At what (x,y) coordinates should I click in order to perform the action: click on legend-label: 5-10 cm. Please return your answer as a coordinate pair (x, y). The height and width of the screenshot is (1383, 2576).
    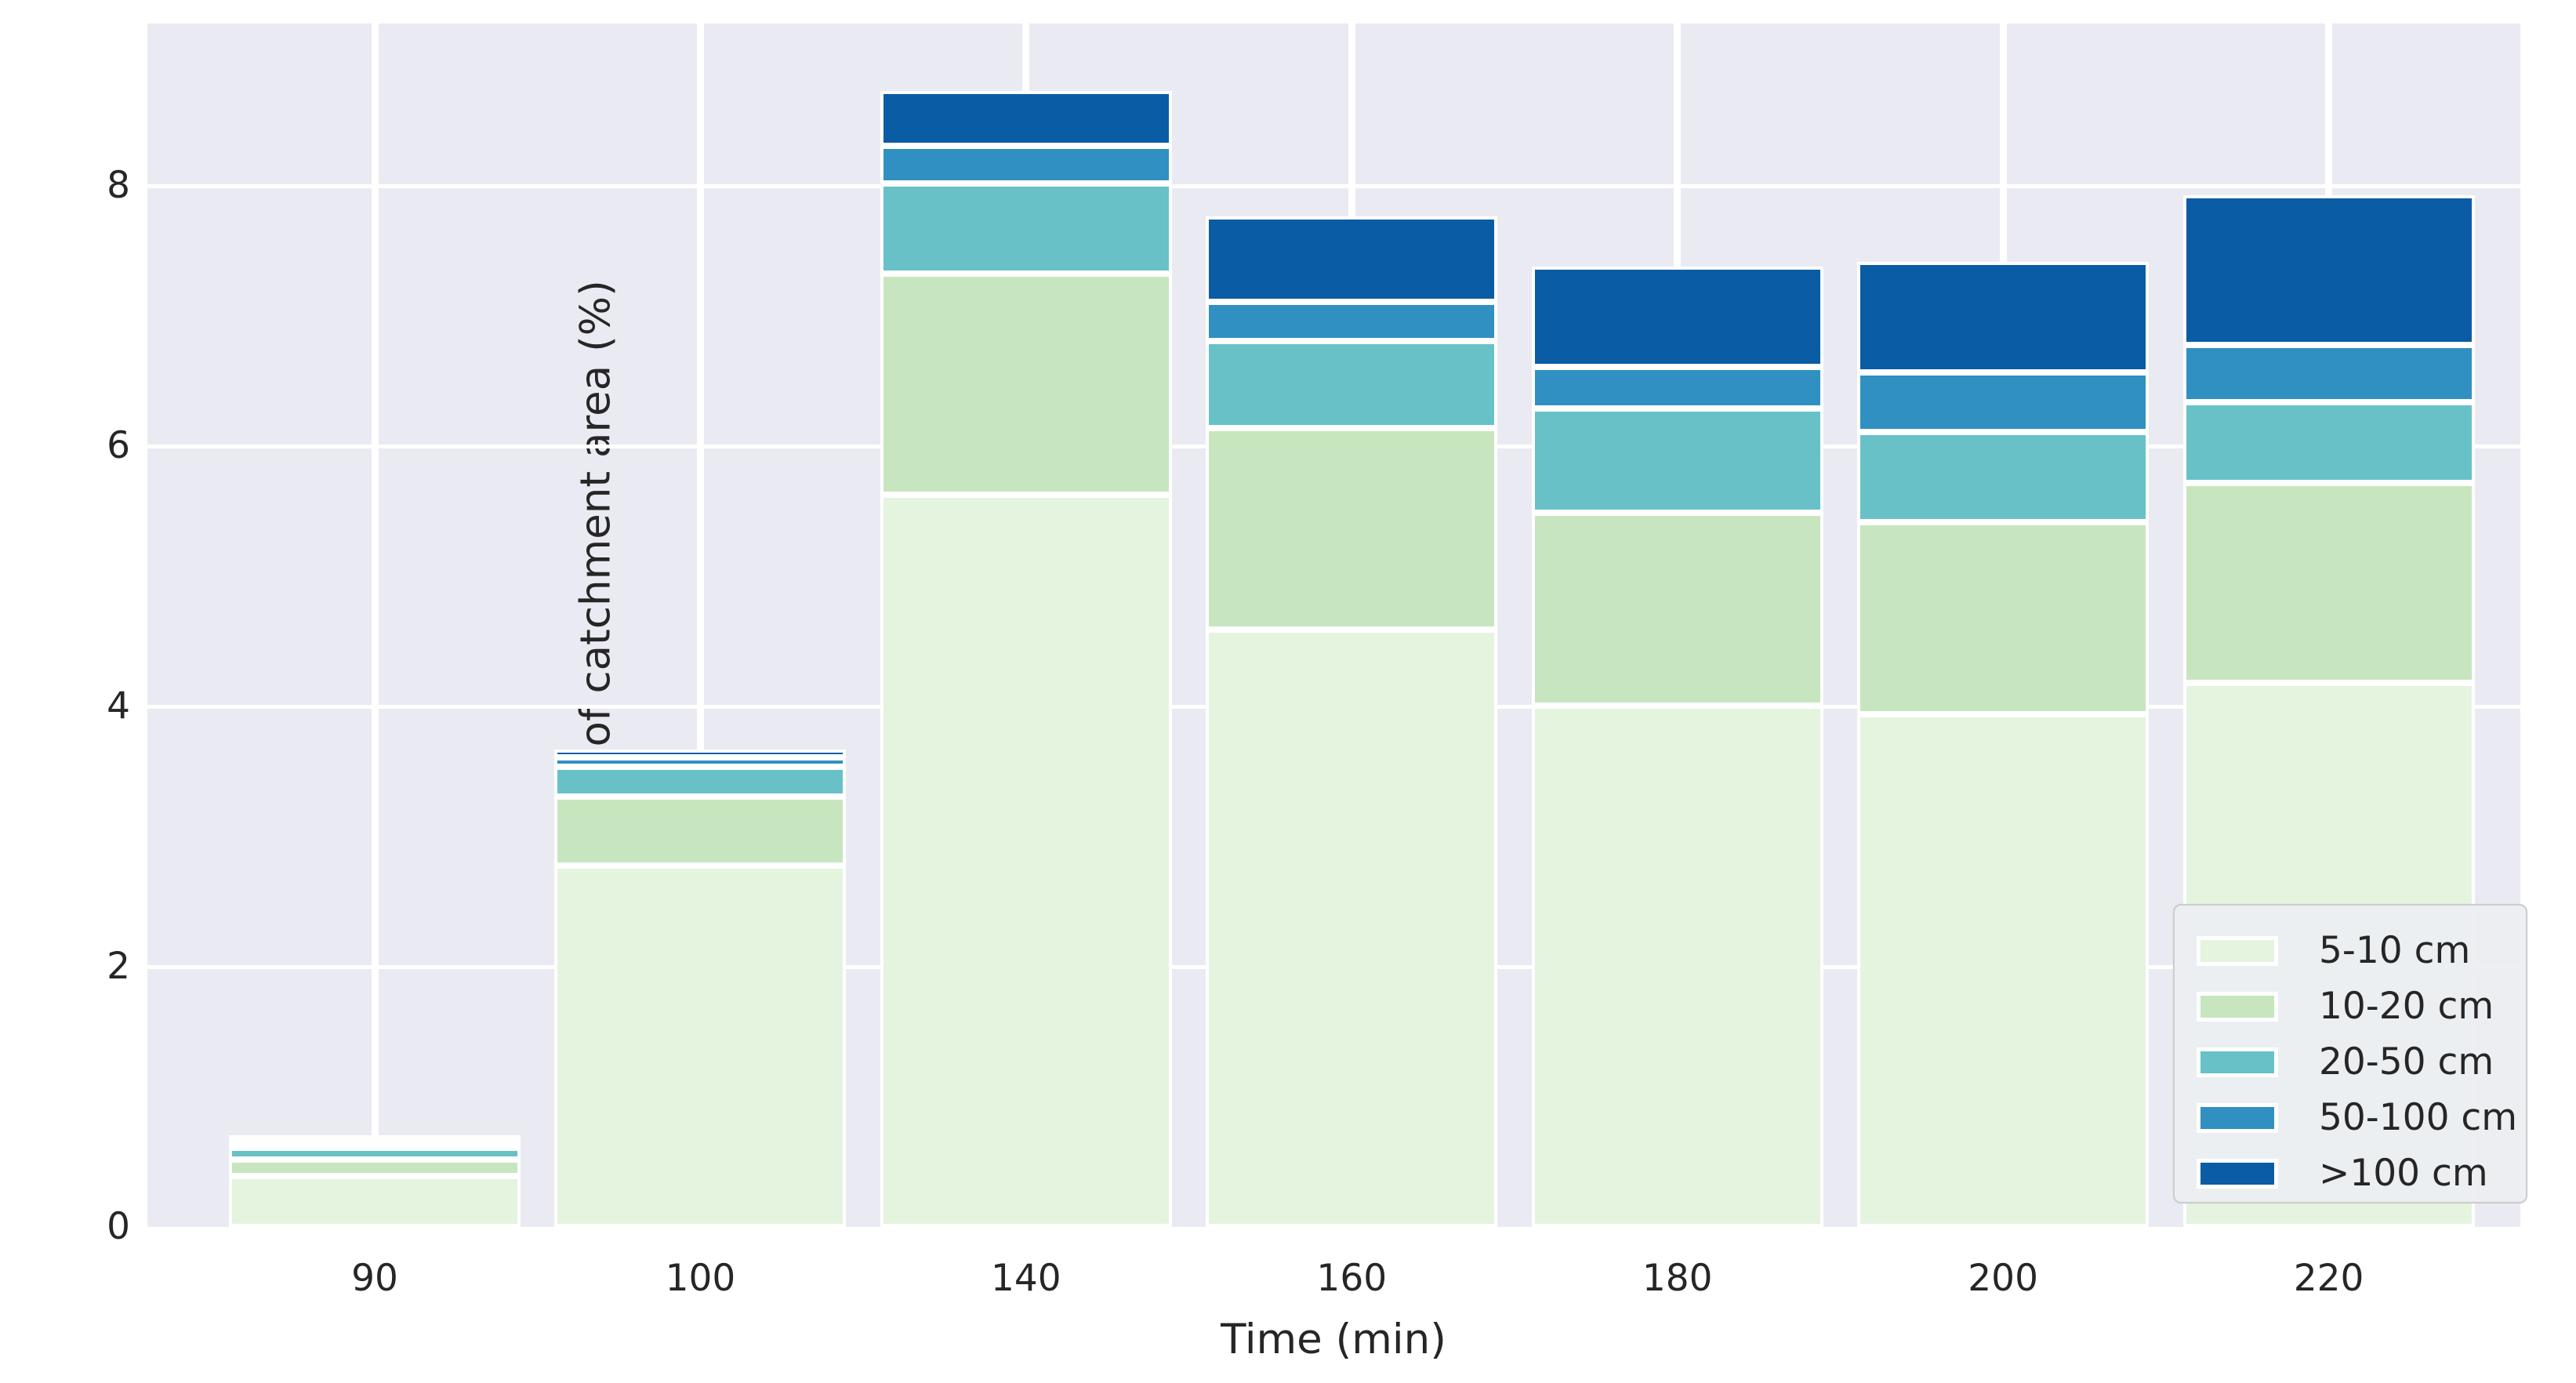
    Looking at the image, I should click on (2395, 951).